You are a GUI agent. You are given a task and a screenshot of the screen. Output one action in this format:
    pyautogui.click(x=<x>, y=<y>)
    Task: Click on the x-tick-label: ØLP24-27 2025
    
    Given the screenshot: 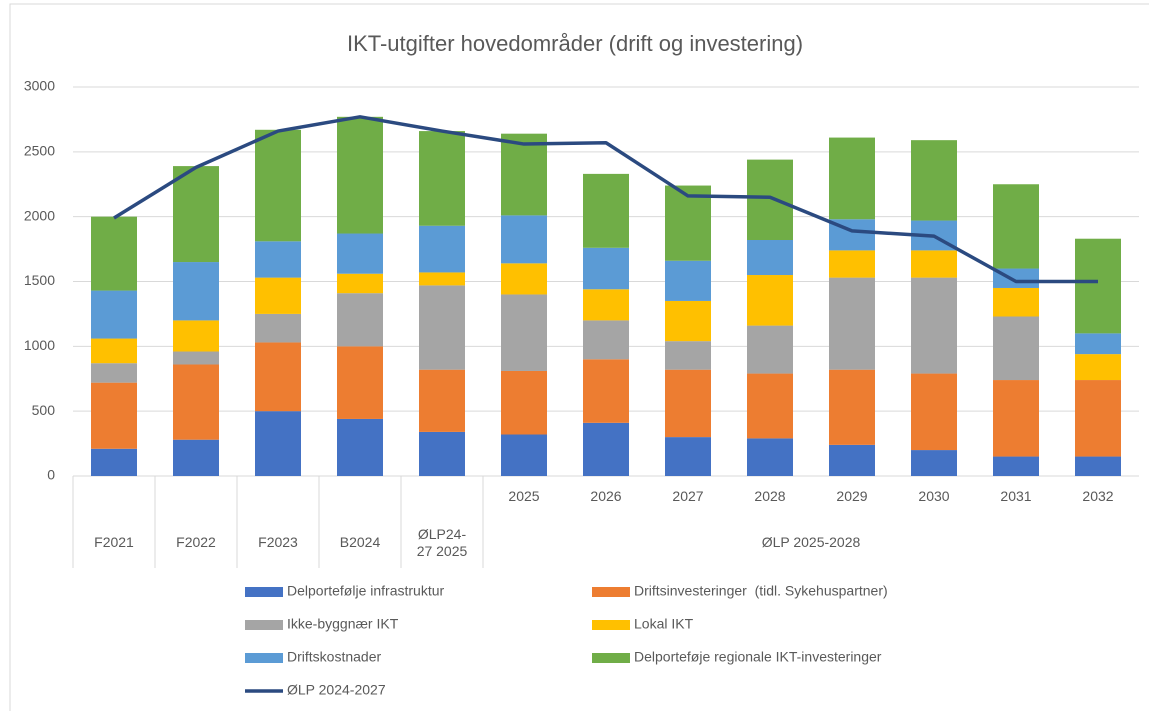 What is the action you would take?
    pyautogui.click(x=442, y=542)
    